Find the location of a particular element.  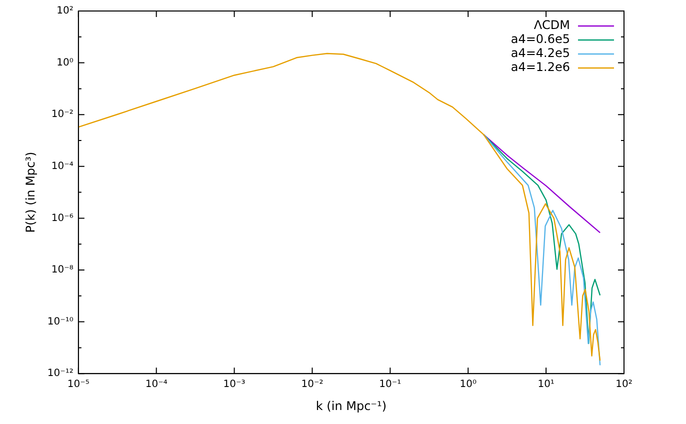

y-tick-label: 10⁻⁶ is located at coordinates (62, 218).